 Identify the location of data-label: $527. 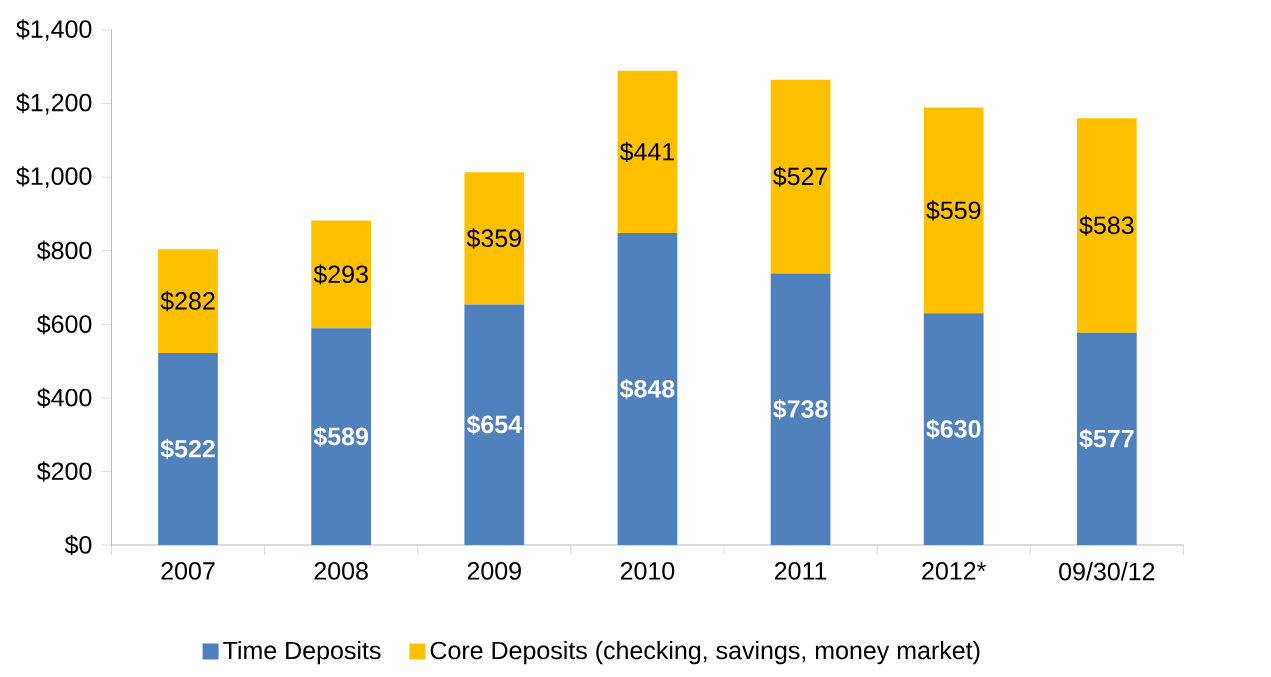
(800, 176).